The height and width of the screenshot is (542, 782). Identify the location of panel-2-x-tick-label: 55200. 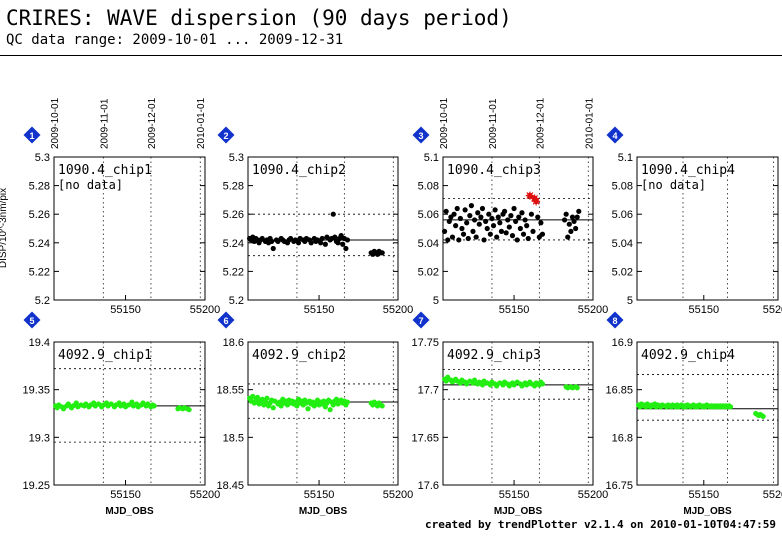
(398, 310).